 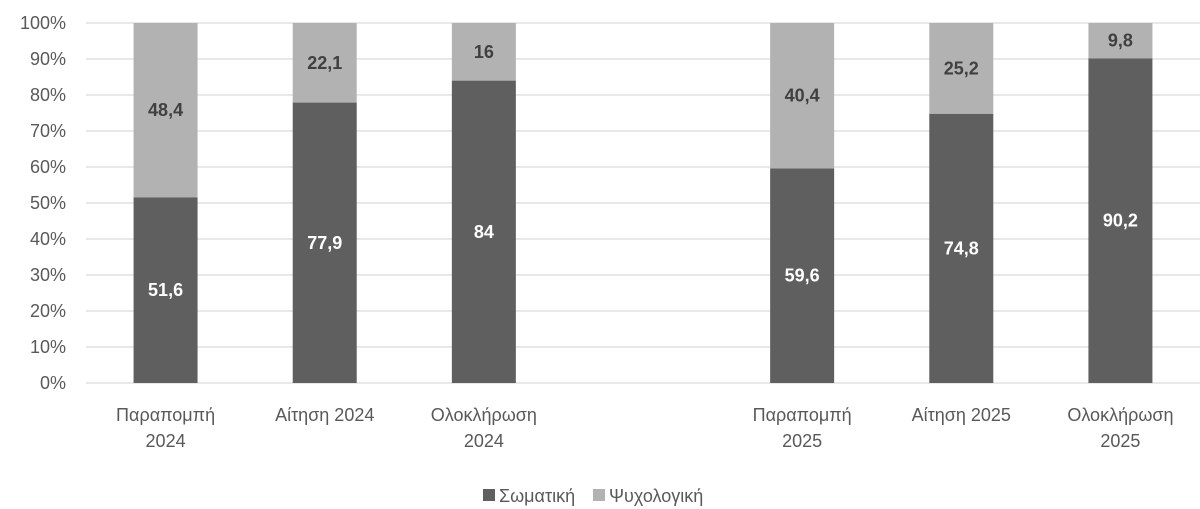 What do you see at coordinates (656, 496) in the screenshot?
I see `legend-label: Ψυχολογική` at bounding box center [656, 496].